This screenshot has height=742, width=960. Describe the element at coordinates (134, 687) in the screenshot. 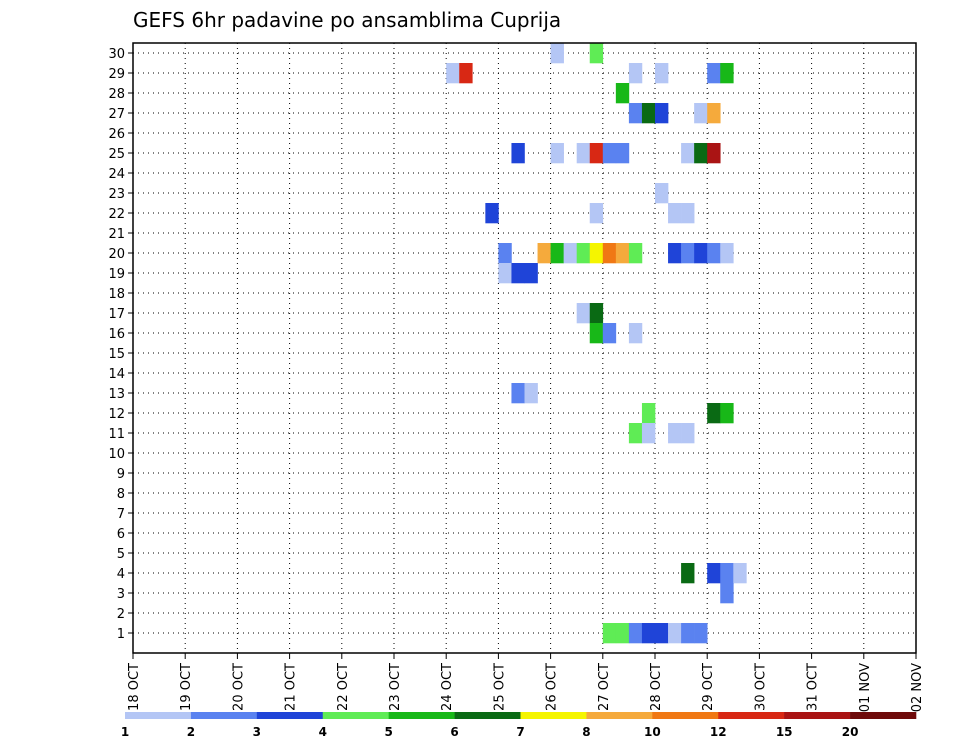

I see `x-tick-label: 18 OCT` at that location.